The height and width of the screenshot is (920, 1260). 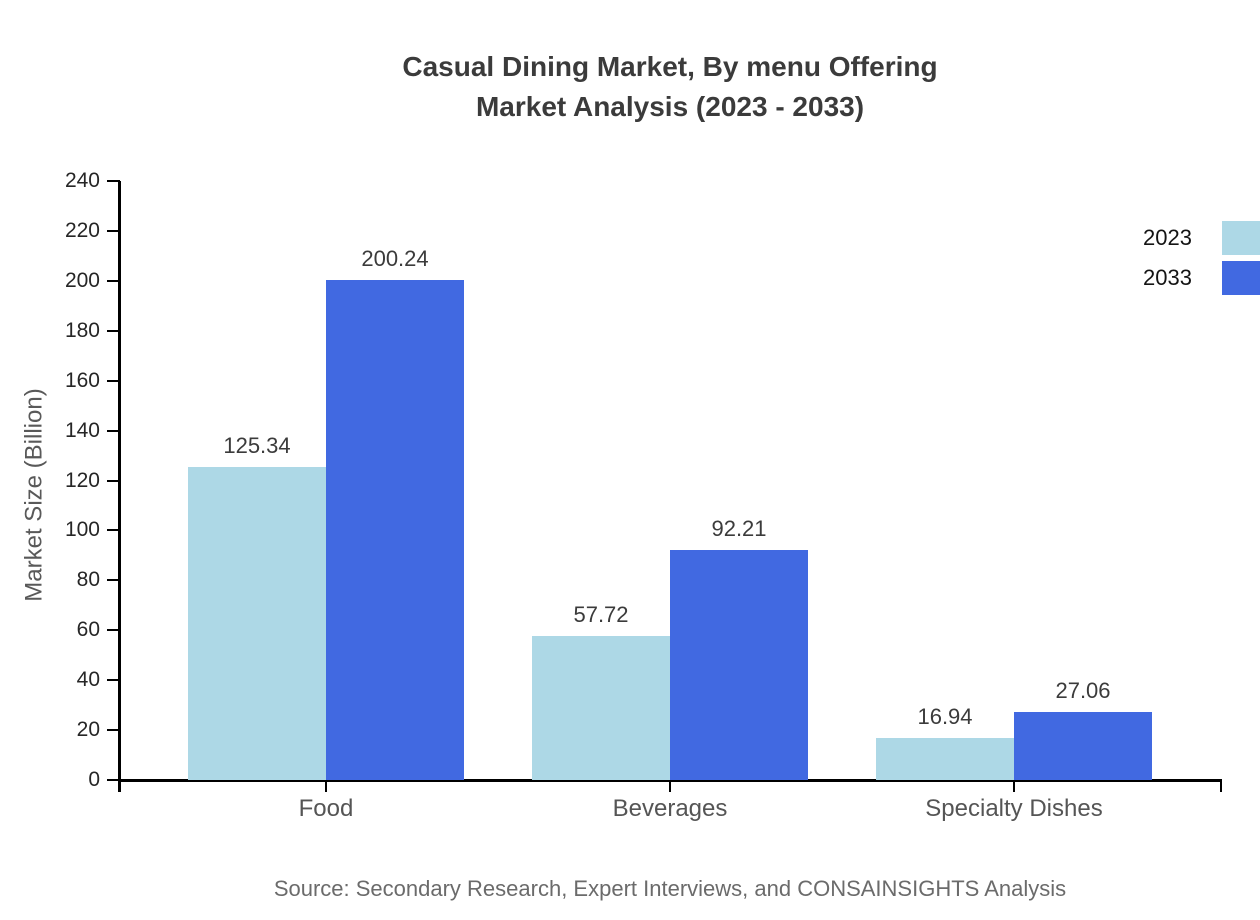 I want to click on y-axis-tick-label: 240, so click(x=82, y=180).